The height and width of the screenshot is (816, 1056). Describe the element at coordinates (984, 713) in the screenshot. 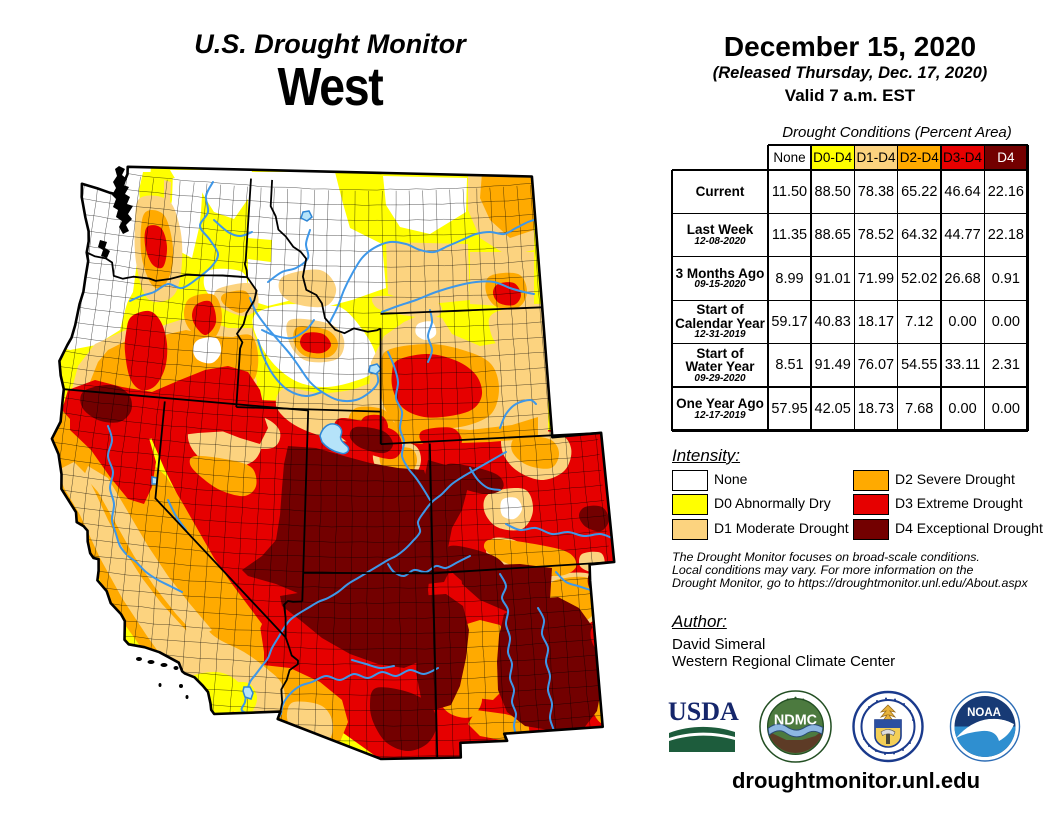

I see `svg-text: NOAA` at that location.